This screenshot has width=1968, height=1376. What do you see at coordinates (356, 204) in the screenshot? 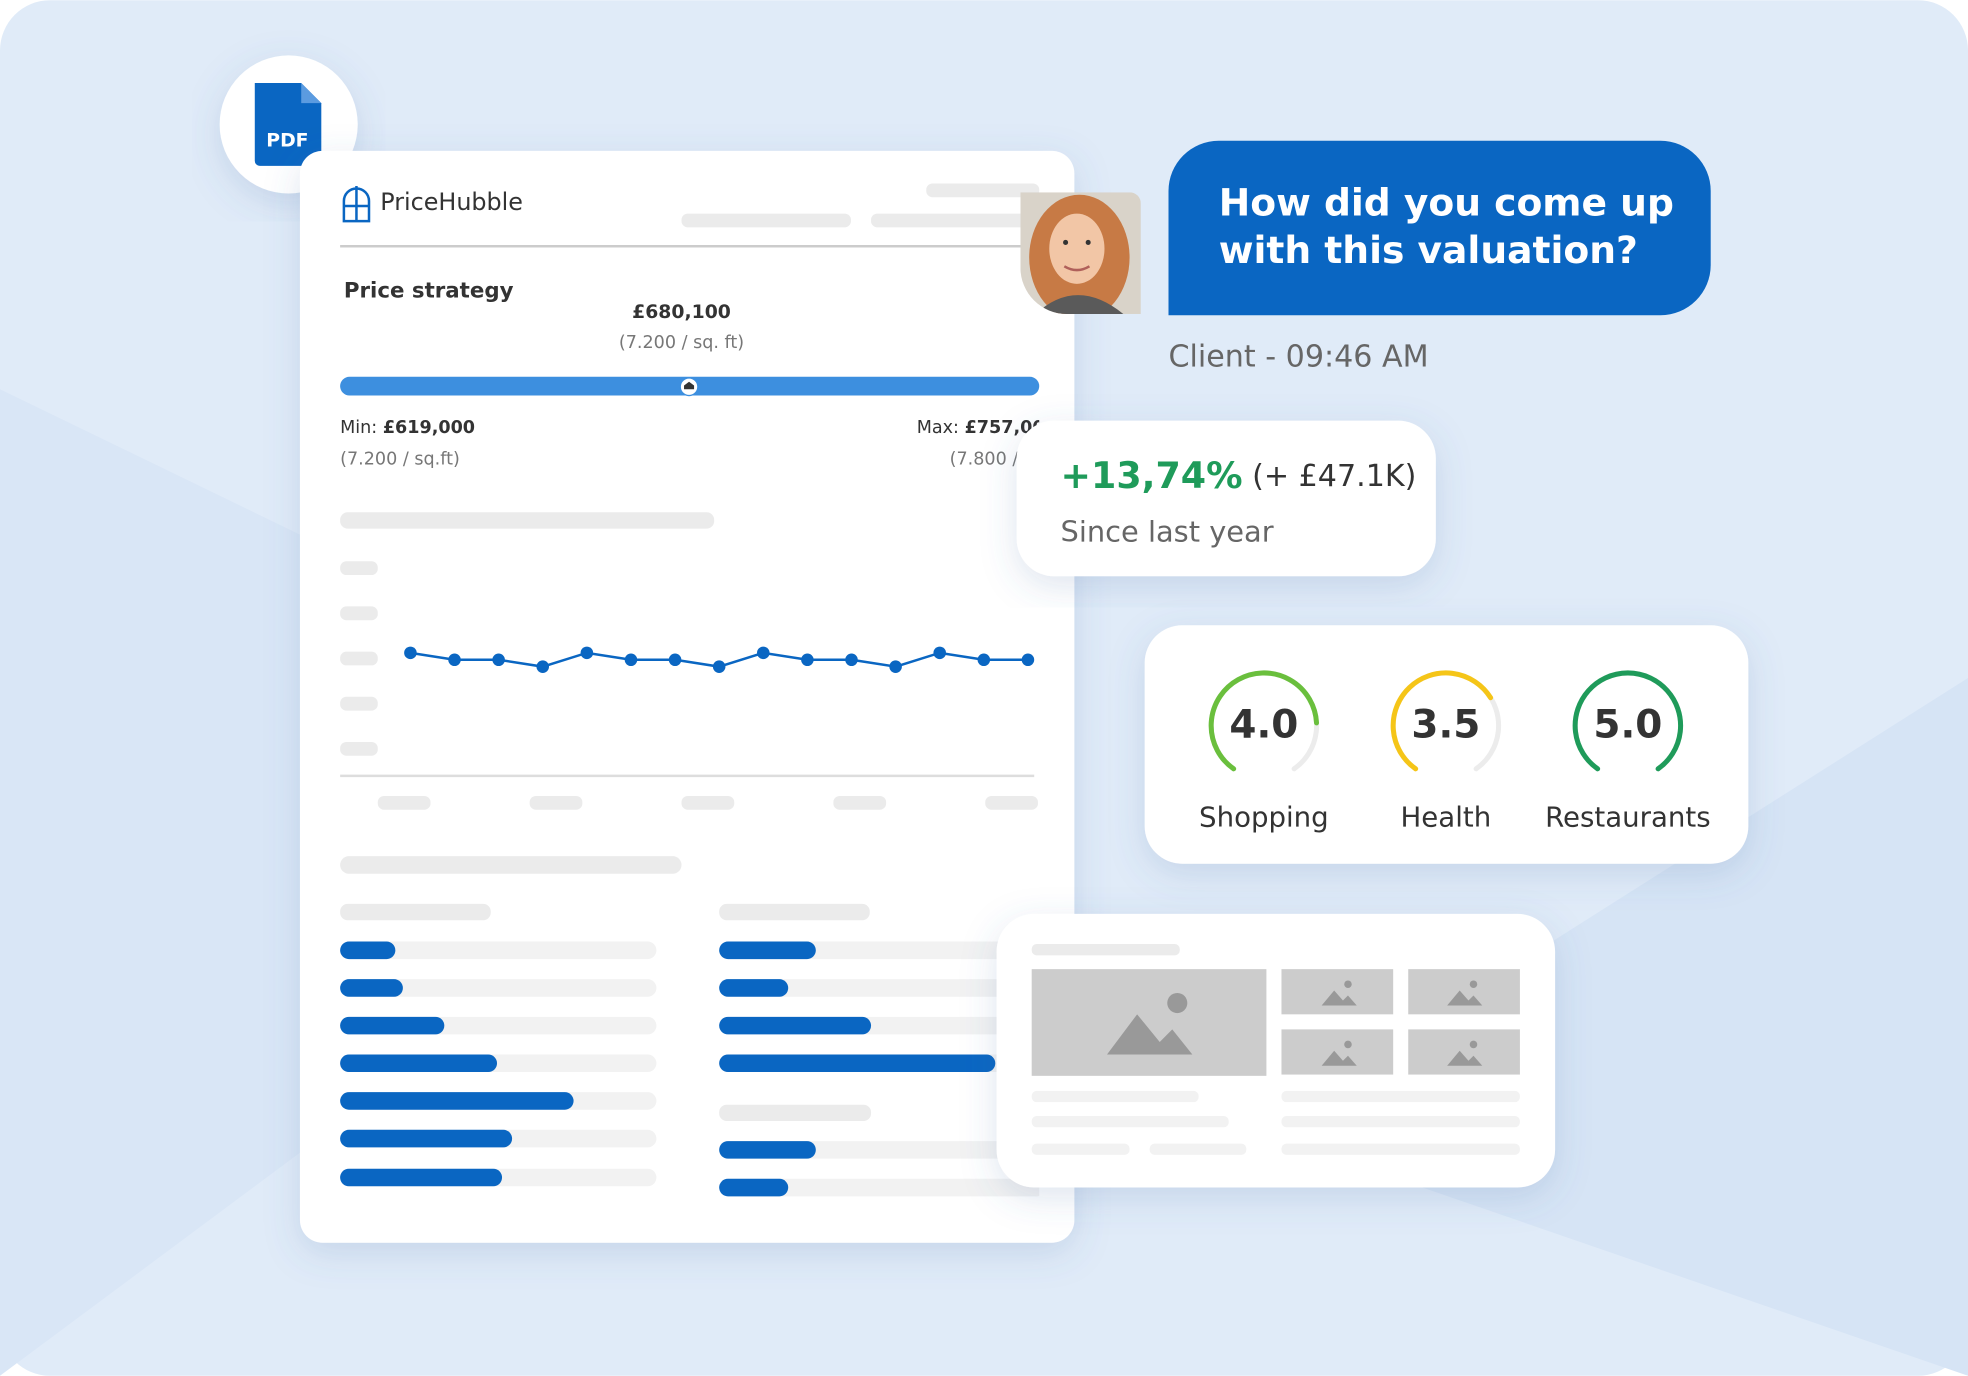
I see `logo-icon` at bounding box center [356, 204].